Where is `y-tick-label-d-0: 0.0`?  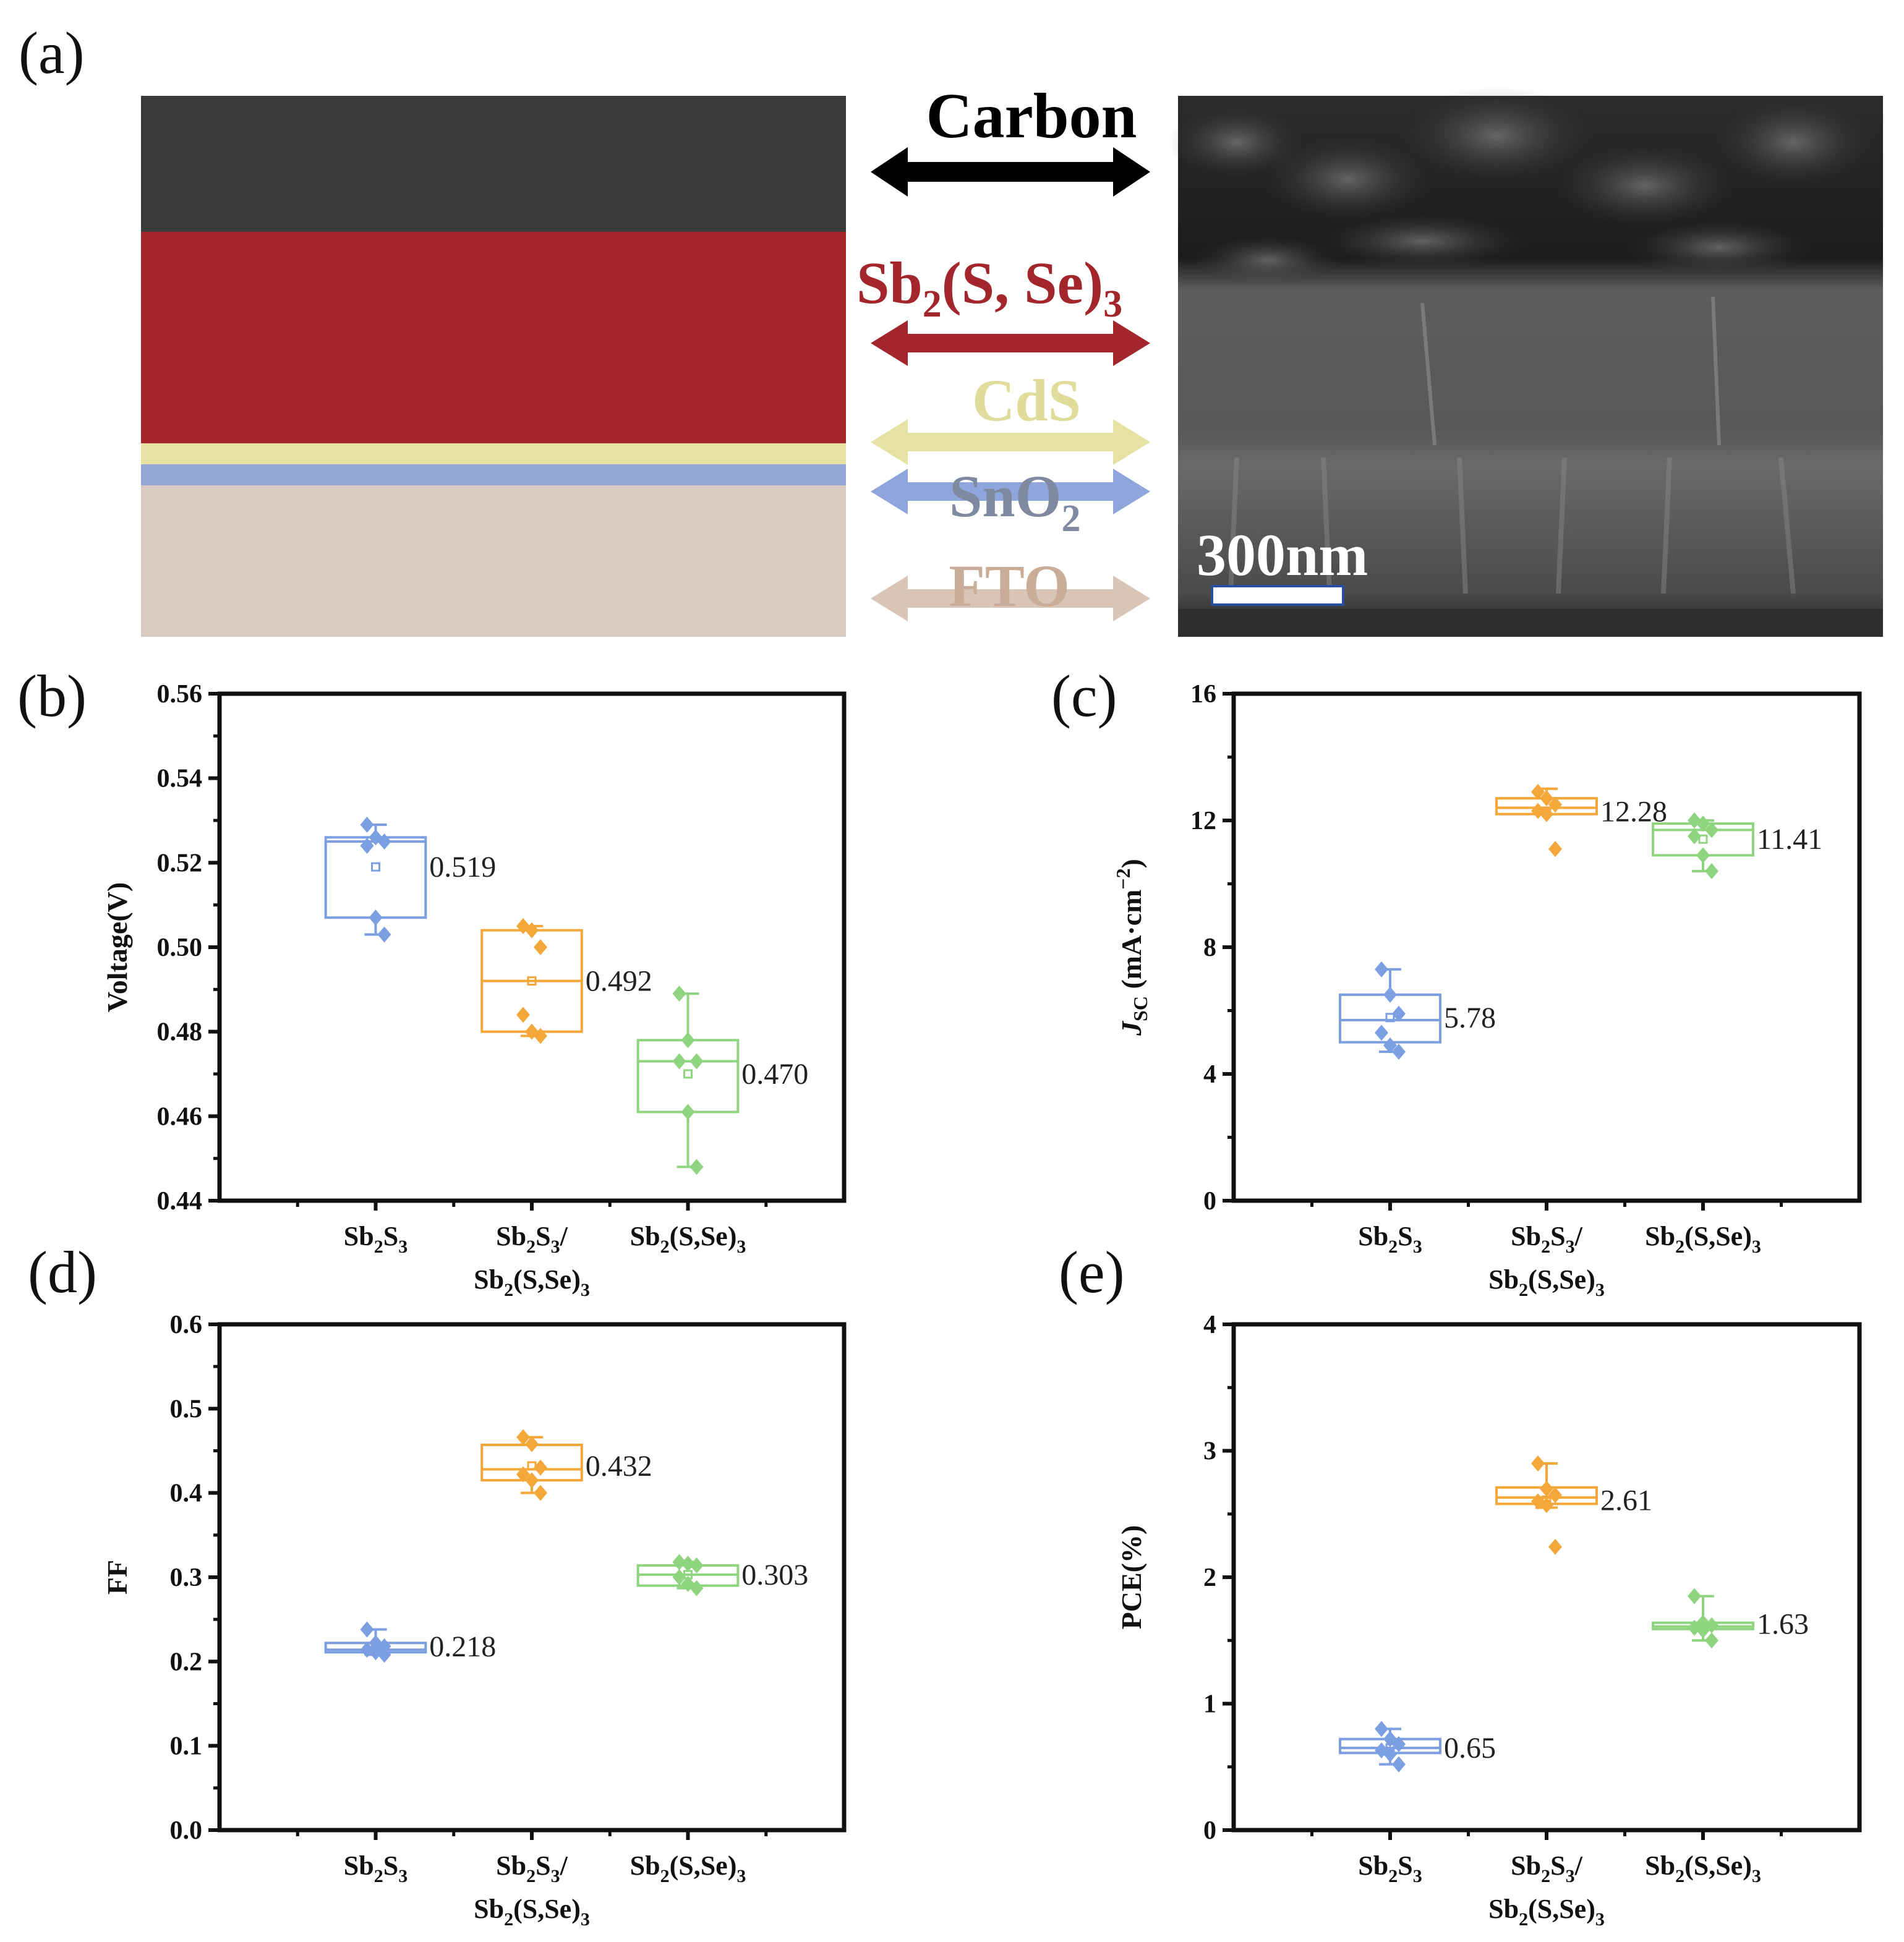 y-tick-label-d-0: 0.0 is located at coordinates (186, 1830).